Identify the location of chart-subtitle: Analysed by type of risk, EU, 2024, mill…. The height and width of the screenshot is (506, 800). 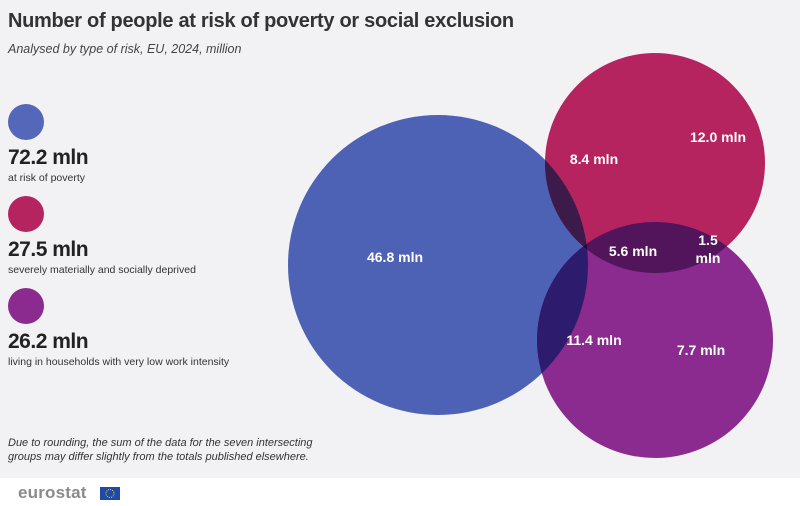
(125, 49).